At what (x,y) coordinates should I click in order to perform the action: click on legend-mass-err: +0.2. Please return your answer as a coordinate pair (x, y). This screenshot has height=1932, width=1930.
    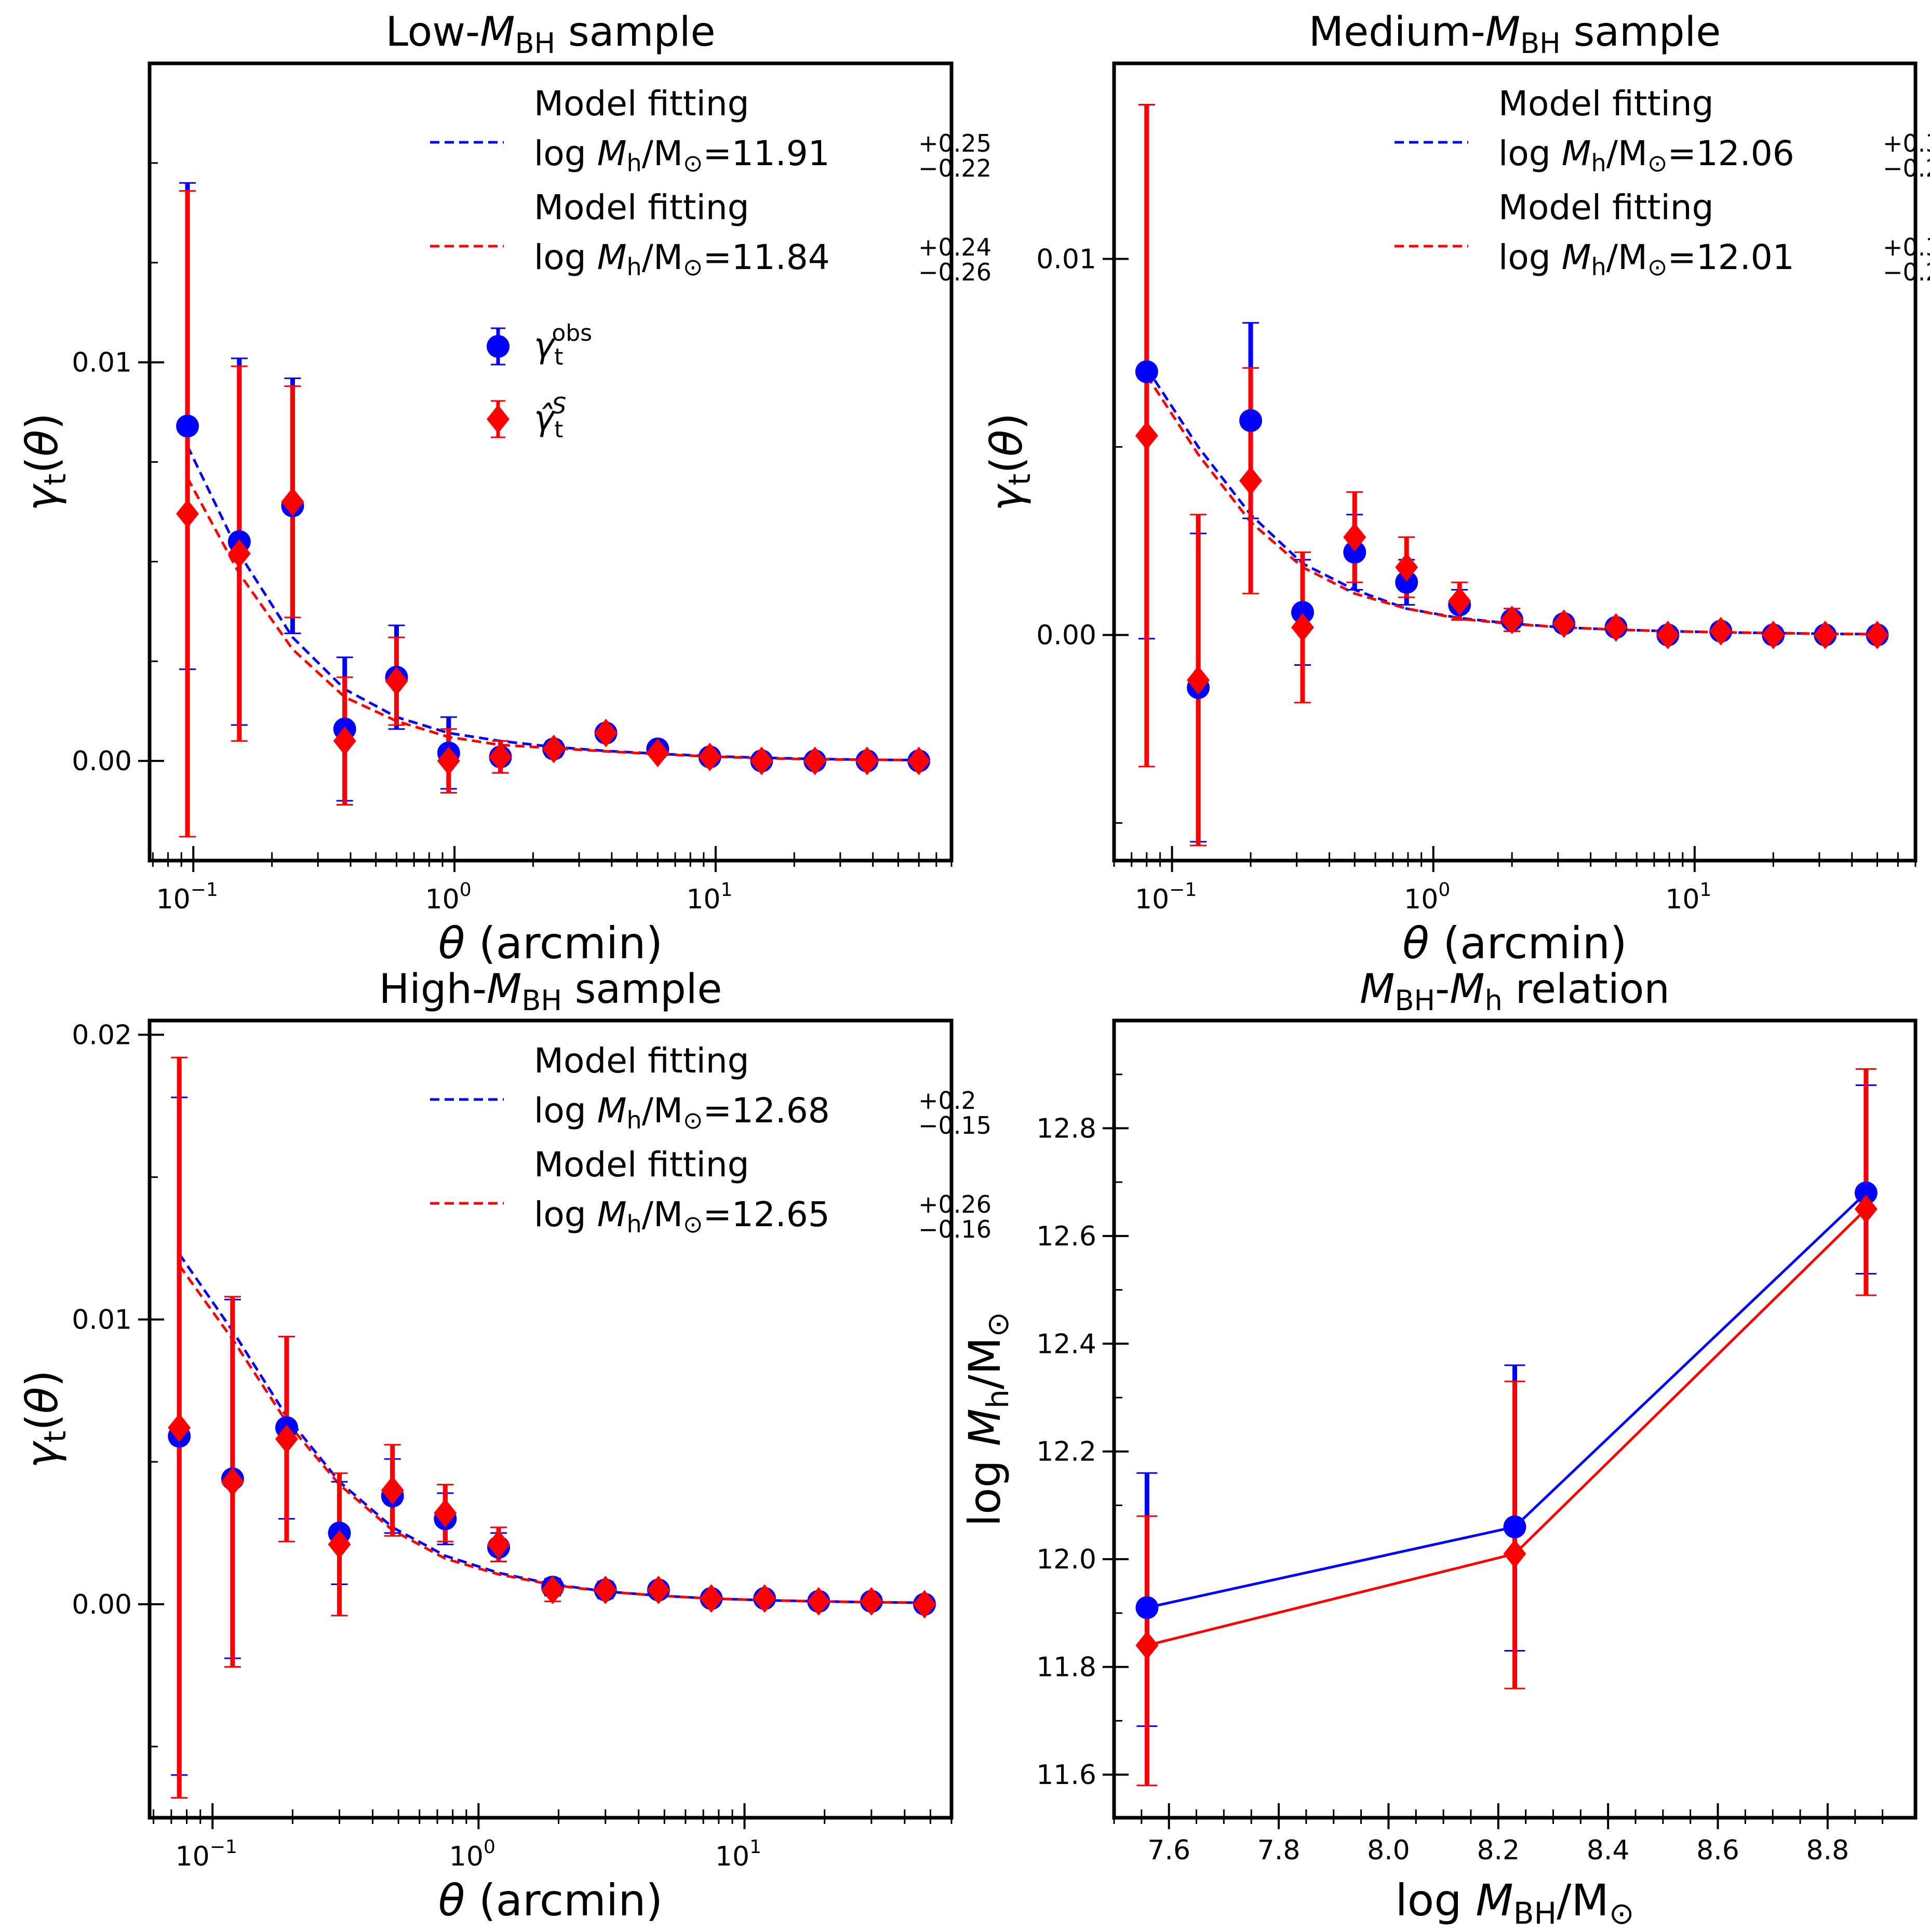
    Looking at the image, I should click on (947, 1101).